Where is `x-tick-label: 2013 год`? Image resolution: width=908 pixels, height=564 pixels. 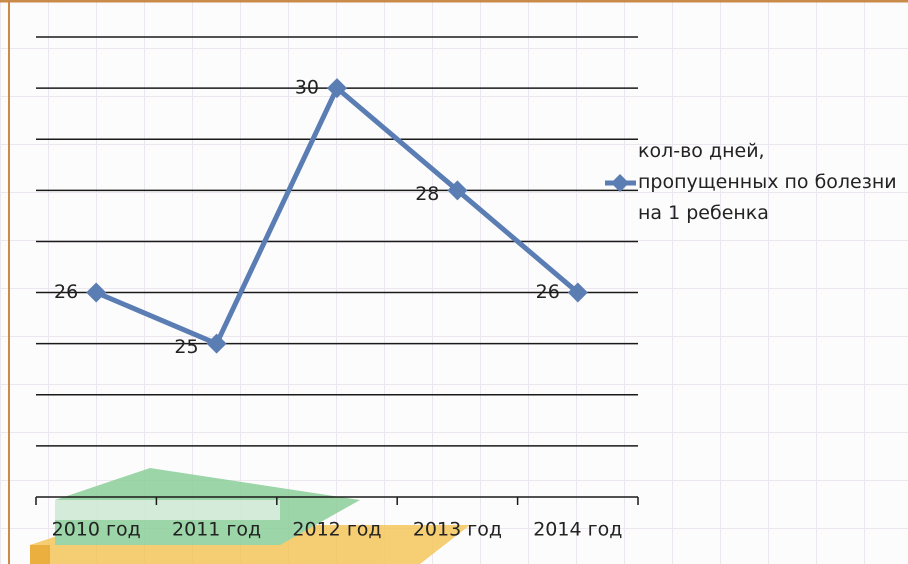 x-tick-label: 2013 год is located at coordinates (457, 530).